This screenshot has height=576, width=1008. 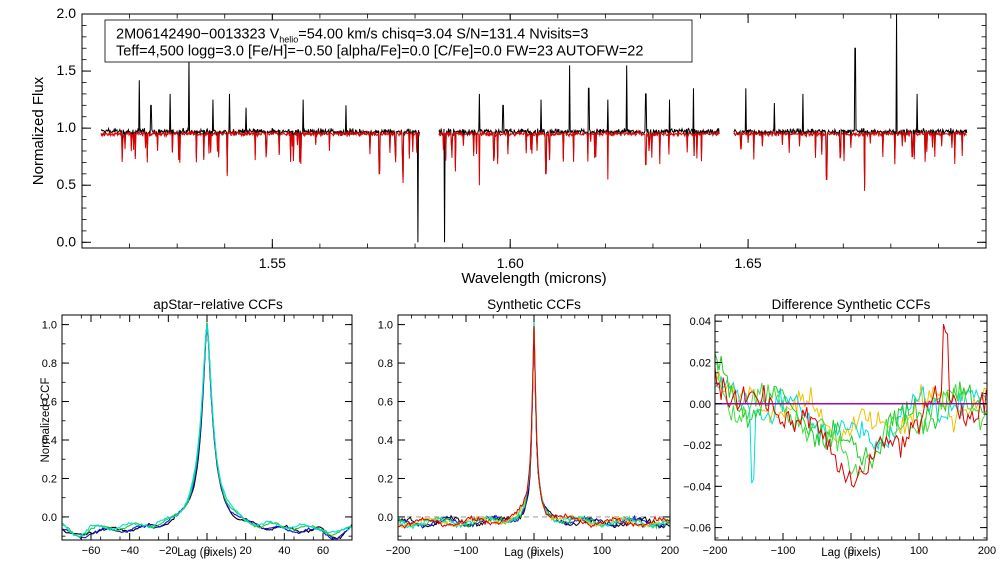 I want to click on difference-ccf-xlabel: Lag (pixels), so click(x=851, y=553).